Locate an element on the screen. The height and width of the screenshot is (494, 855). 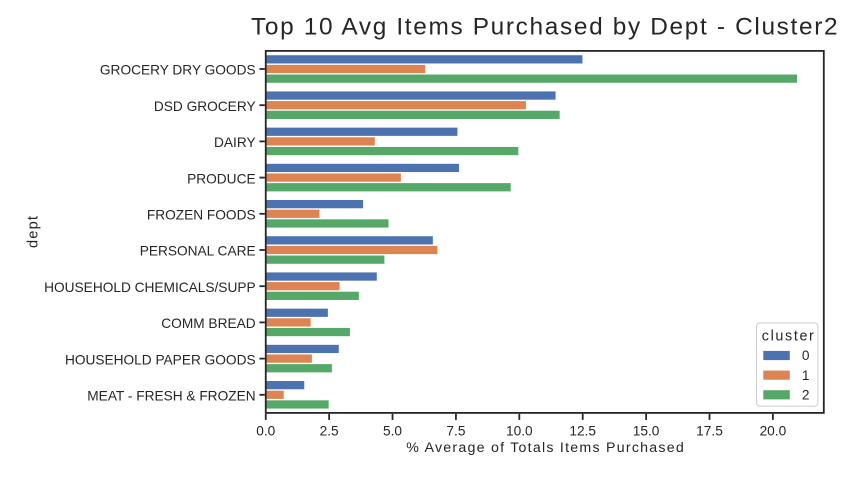
svg-text: 7.5 is located at coordinates (455, 430).